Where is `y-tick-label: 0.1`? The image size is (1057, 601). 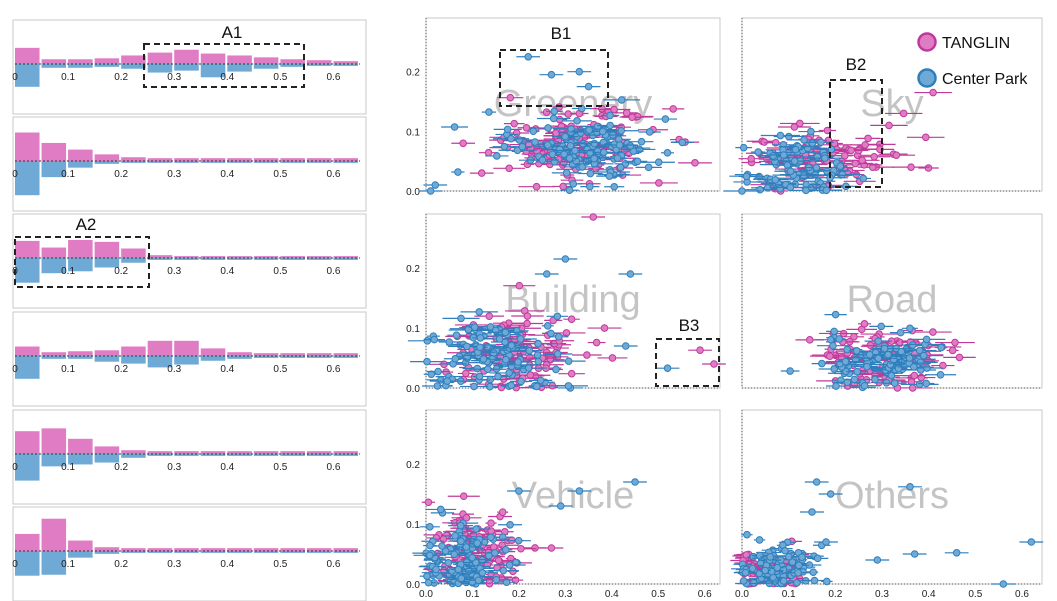 y-tick-label: 0.1 is located at coordinates (413, 132).